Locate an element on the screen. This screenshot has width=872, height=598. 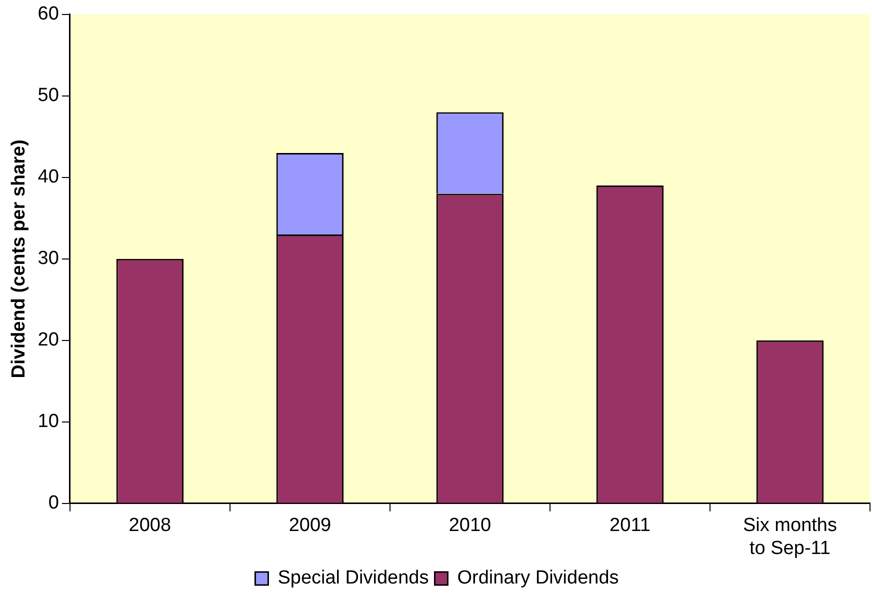
y-tick-label: 50 is located at coordinates (48, 95).